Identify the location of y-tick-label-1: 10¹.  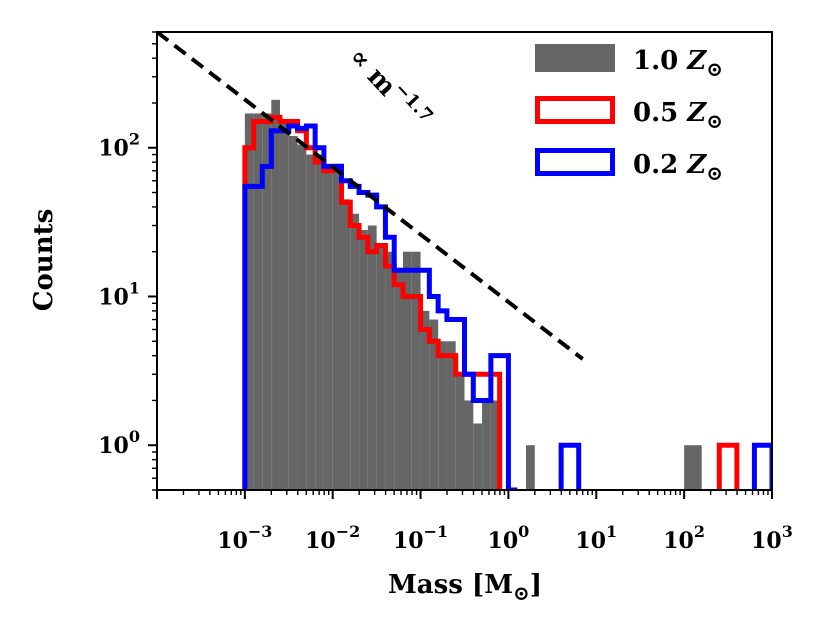
(119, 294).